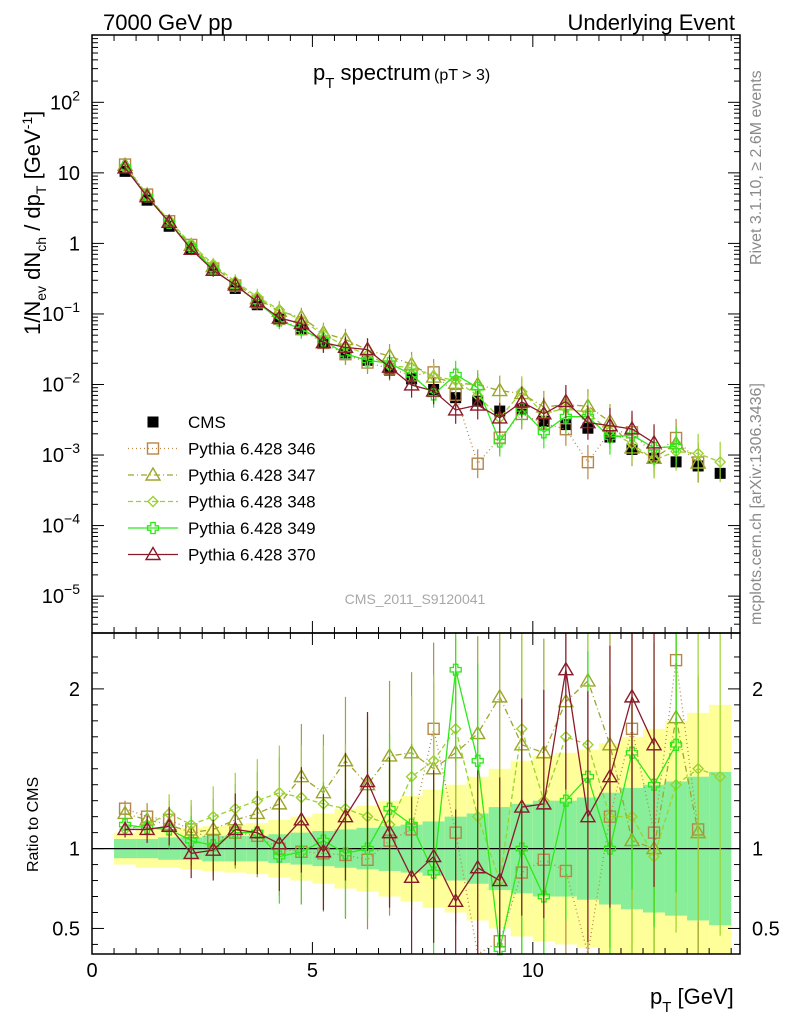  What do you see at coordinates (74, 850) in the screenshot?
I see `ratio-y-tick-label: 1` at bounding box center [74, 850].